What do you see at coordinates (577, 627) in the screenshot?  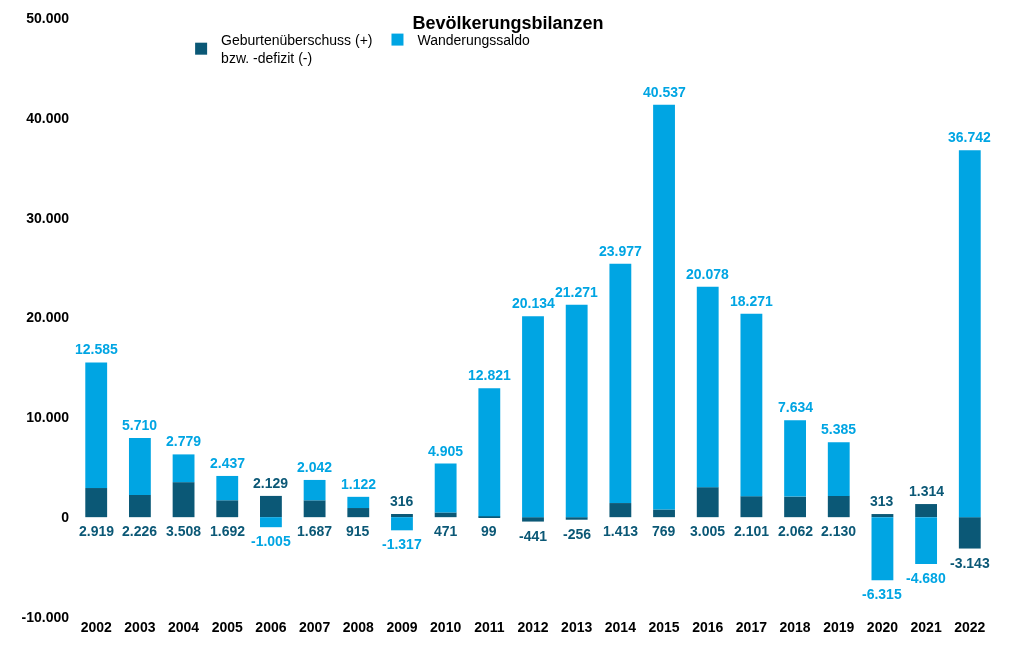 I see `x-tick-label: 2013` at bounding box center [577, 627].